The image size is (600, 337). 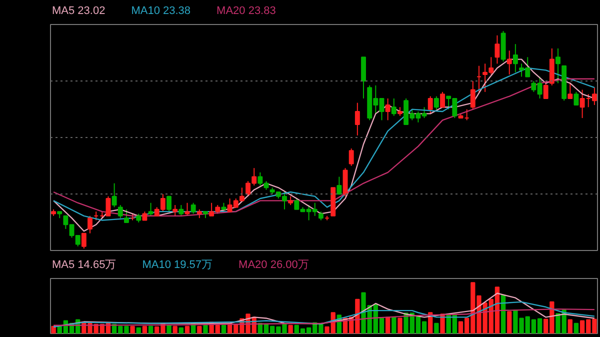 I want to click on text: MA10 19.57万, so click(x=177, y=265).